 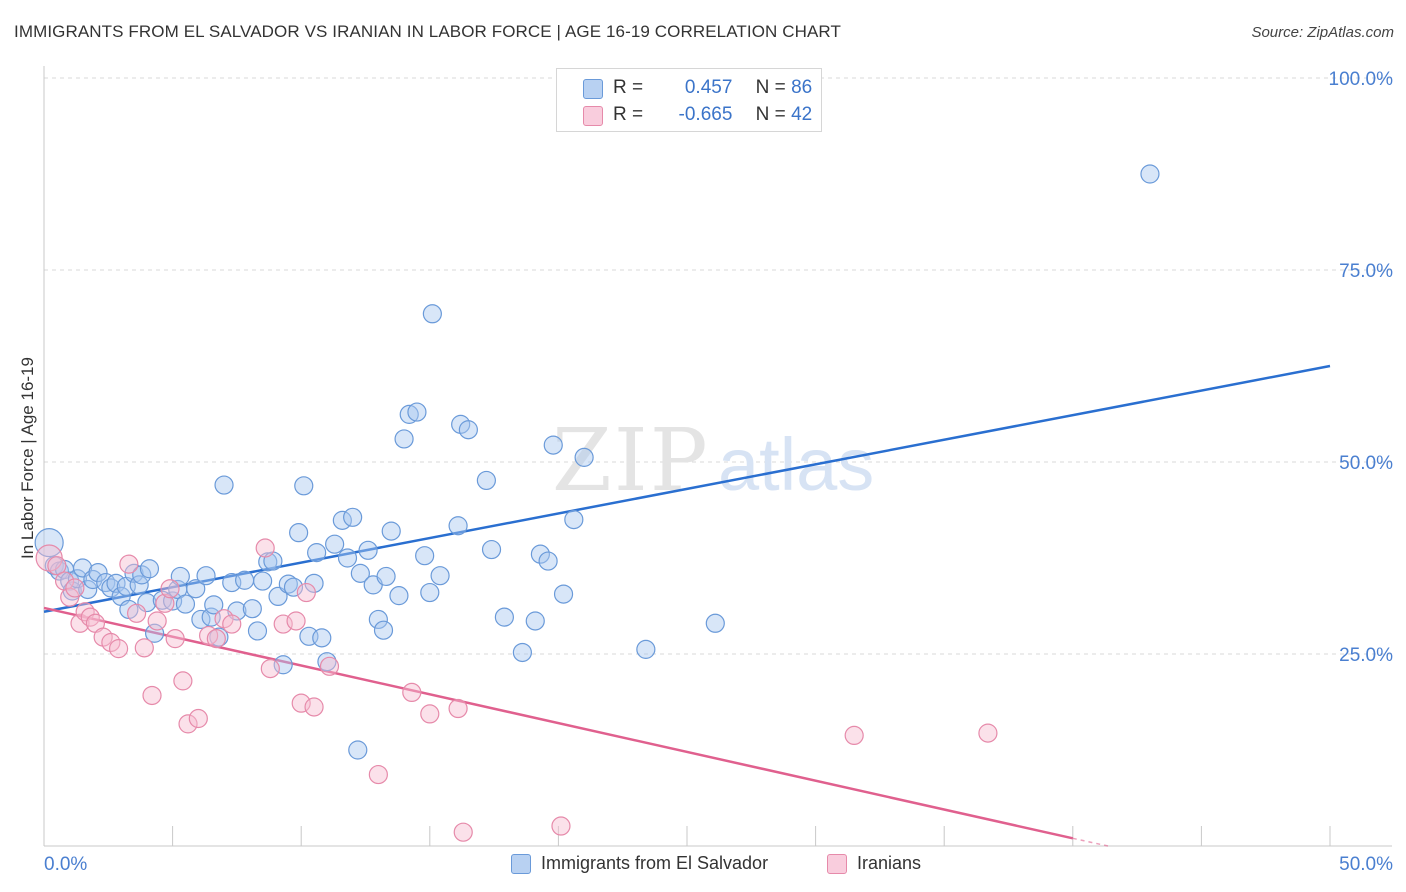 What do you see at coordinates (1366, 463) in the screenshot?
I see `y-tick-label: 50.0%` at bounding box center [1366, 463].